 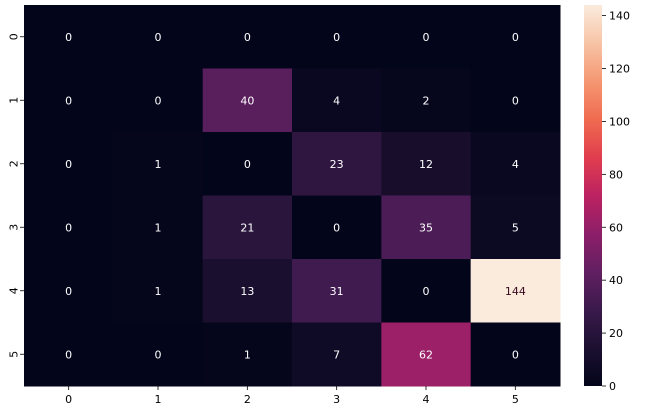 I want to click on x-tick-label-2: 2, so click(x=247, y=399).